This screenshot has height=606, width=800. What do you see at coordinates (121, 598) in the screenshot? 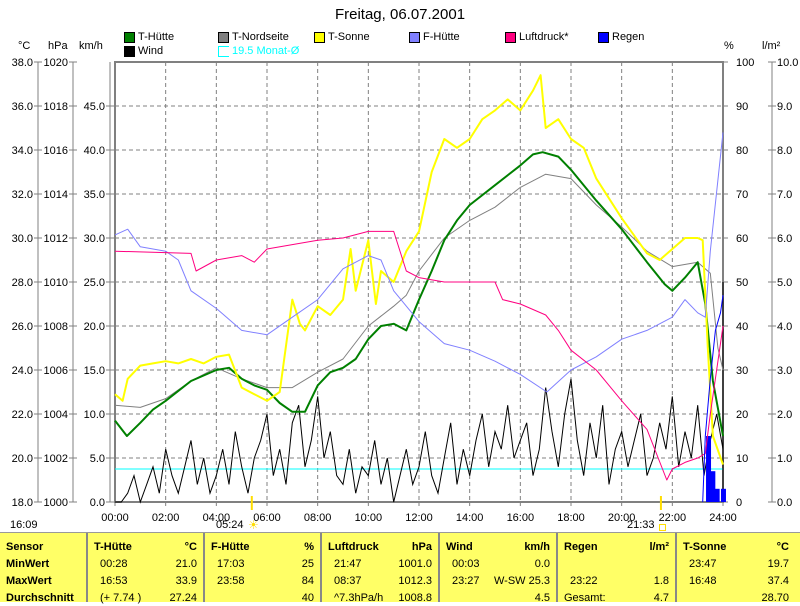
I see `avg-note: (+ 7.74 )` at bounding box center [121, 598].